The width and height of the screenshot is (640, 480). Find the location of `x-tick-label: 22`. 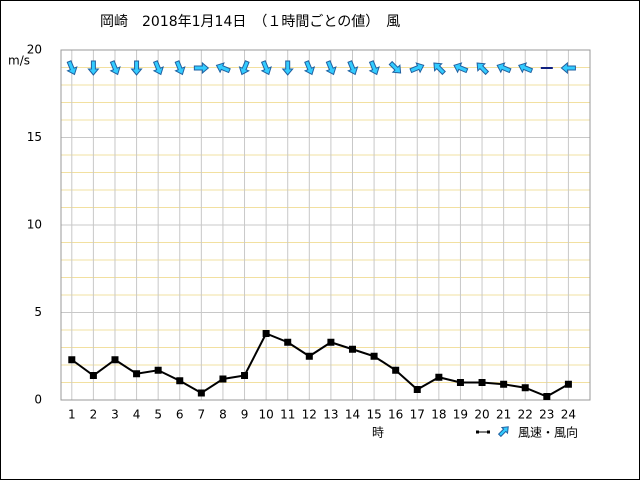

x-tick-label: 22 is located at coordinates (525, 415).